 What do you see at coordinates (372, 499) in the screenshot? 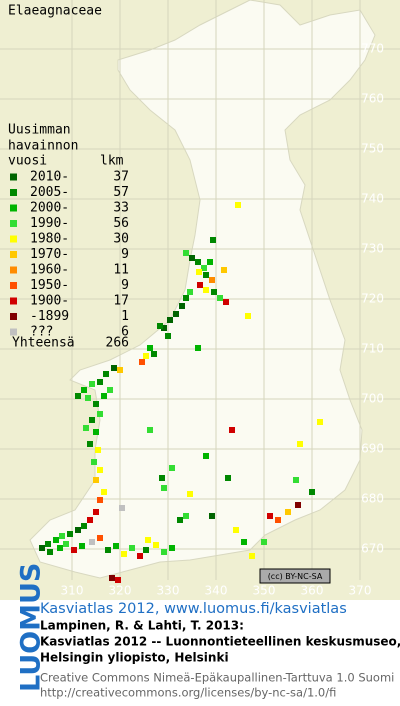
I see `y-grid-label: 680` at bounding box center [372, 499].